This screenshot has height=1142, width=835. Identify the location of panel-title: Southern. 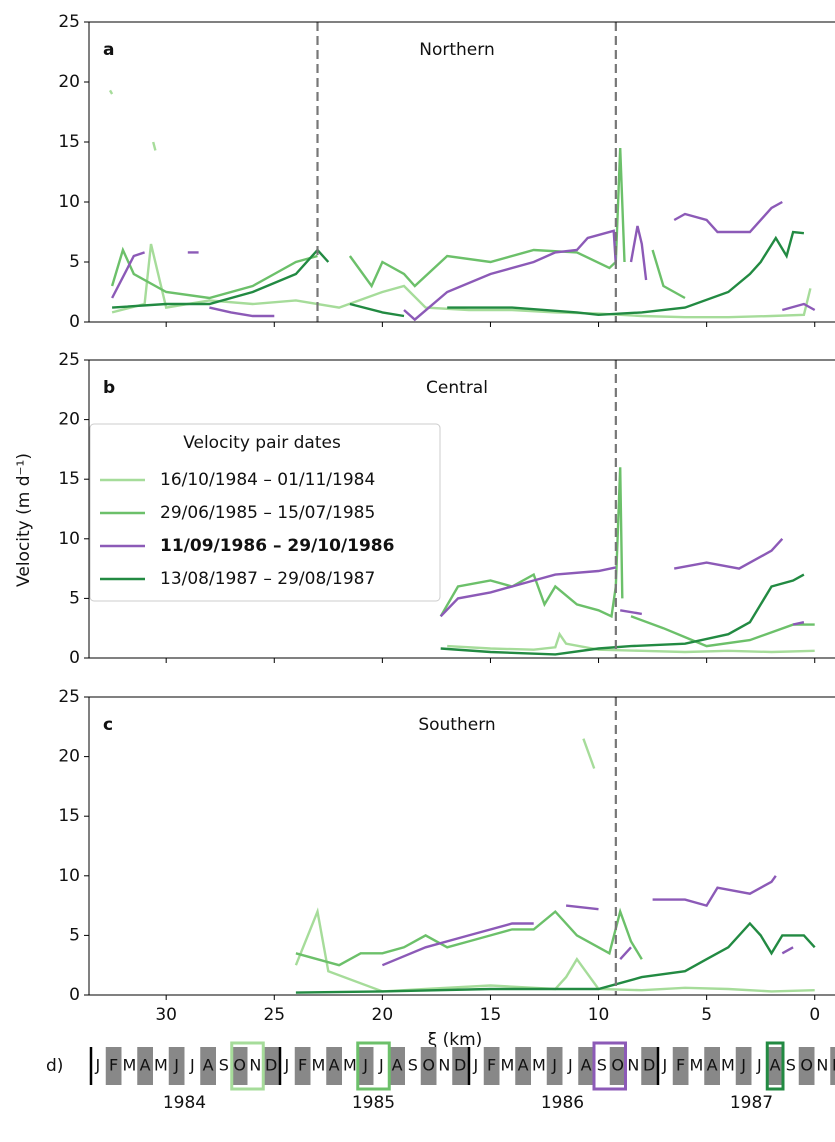
(456, 725).